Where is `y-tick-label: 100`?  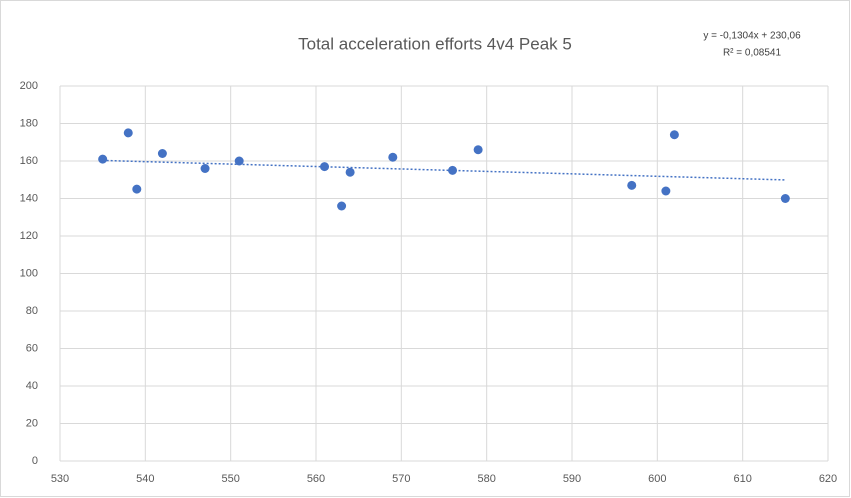 y-tick-label: 100 is located at coordinates (29, 273).